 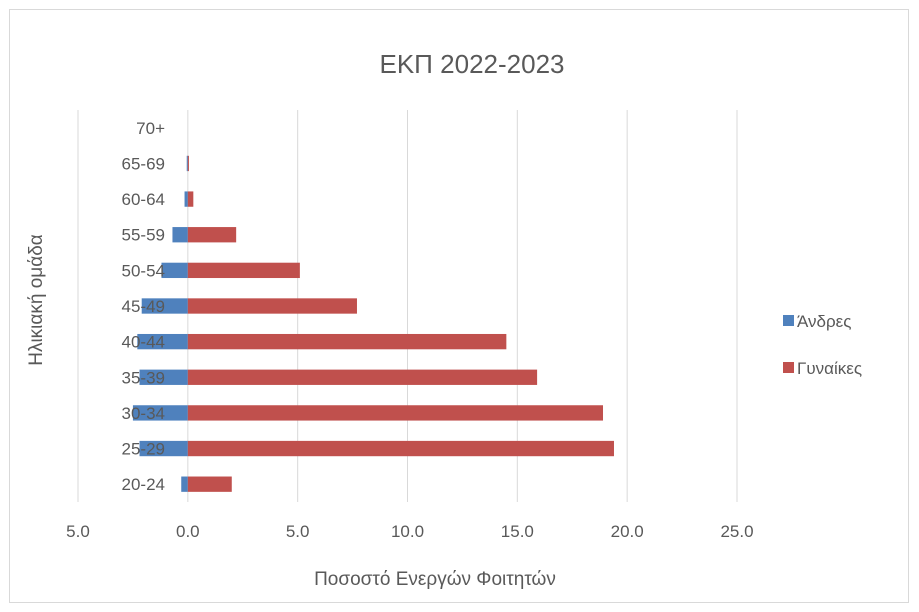 What do you see at coordinates (471, 64) in the screenshot?
I see `chart-title: ΕΚΠ 2022-2023` at bounding box center [471, 64].